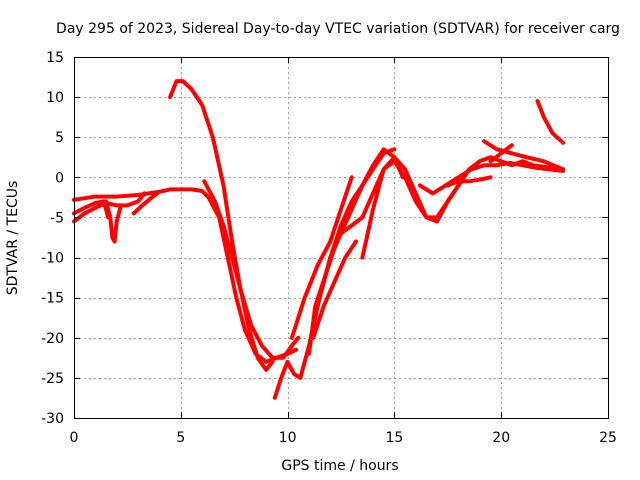 The width and height of the screenshot is (640, 480). I want to click on y-tick-label: -30, so click(52, 419).